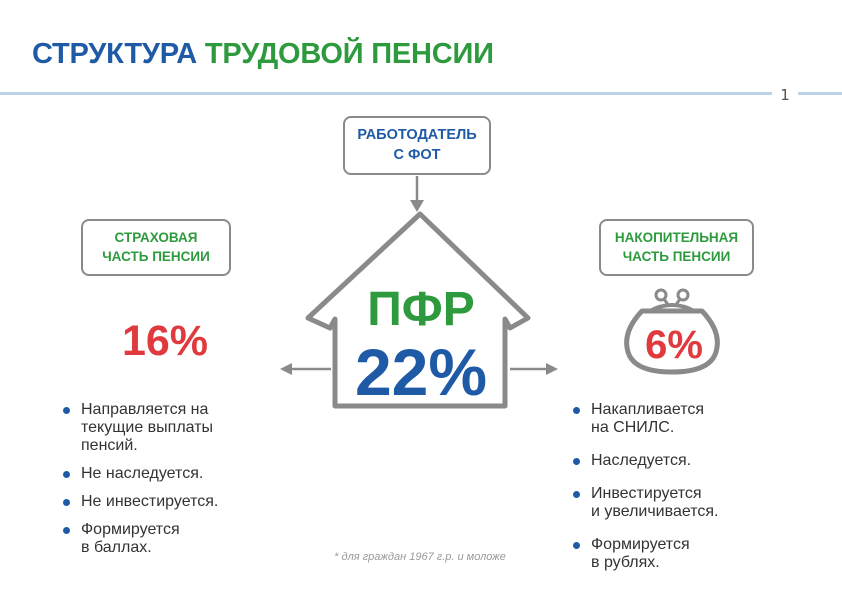 The image size is (842, 596). I want to click on footnote: * для граждан 1967 г.р. и моложе, so click(420, 557).